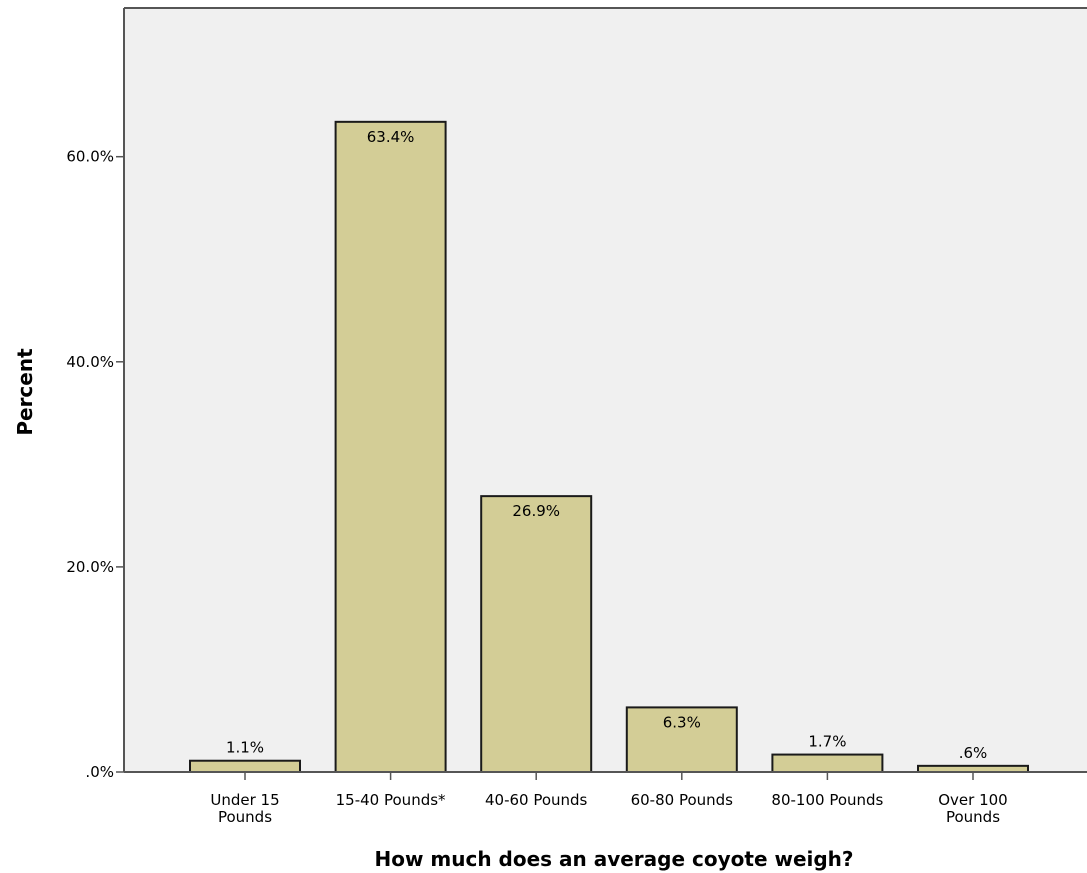 This screenshot has height=873, width=1087. What do you see at coordinates (682, 722) in the screenshot?
I see `bar-value-label: 6.3%` at bounding box center [682, 722].